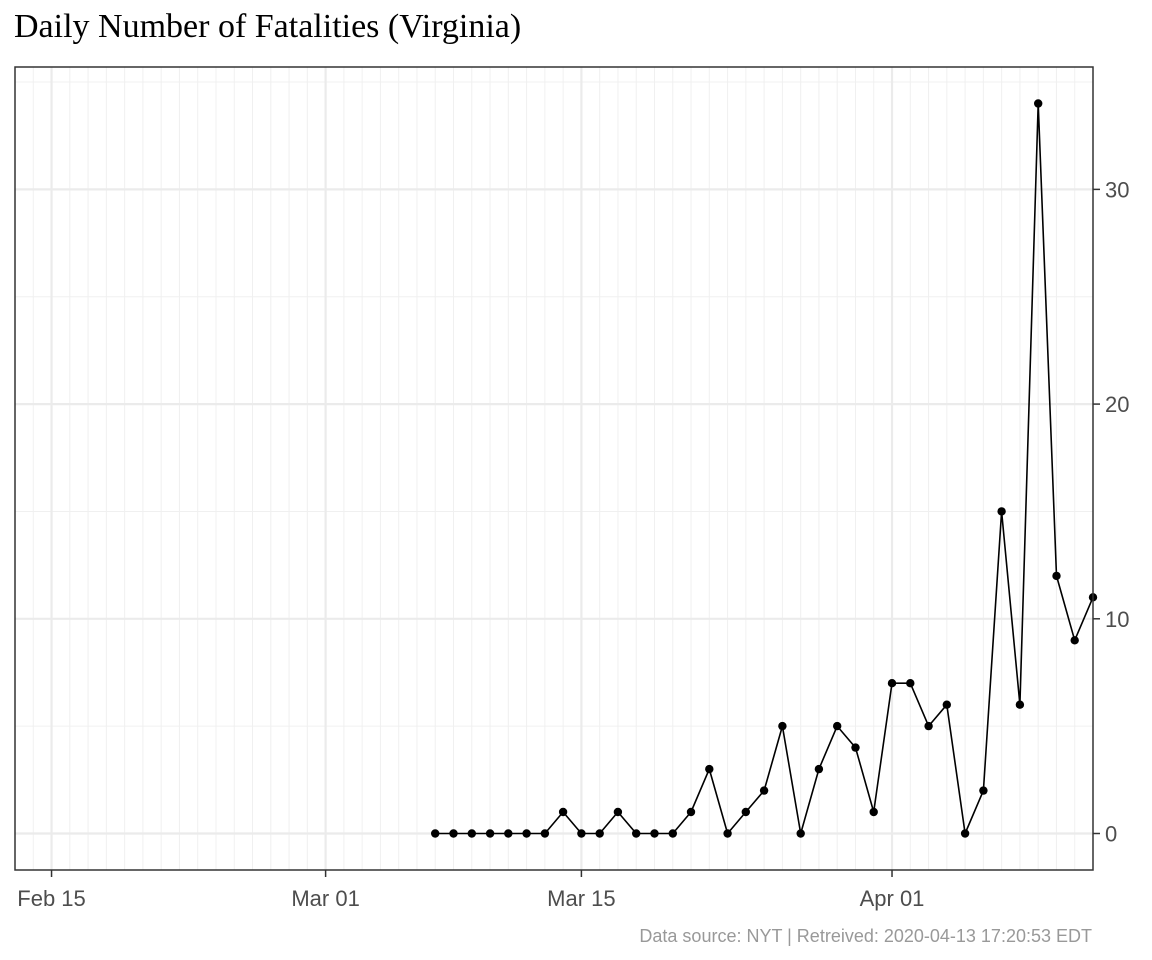 The width and height of the screenshot is (1152, 960). What do you see at coordinates (325, 898) in the screenshot?
I see `x-tick-label: Mar 01` at bounding box center [325, 898].